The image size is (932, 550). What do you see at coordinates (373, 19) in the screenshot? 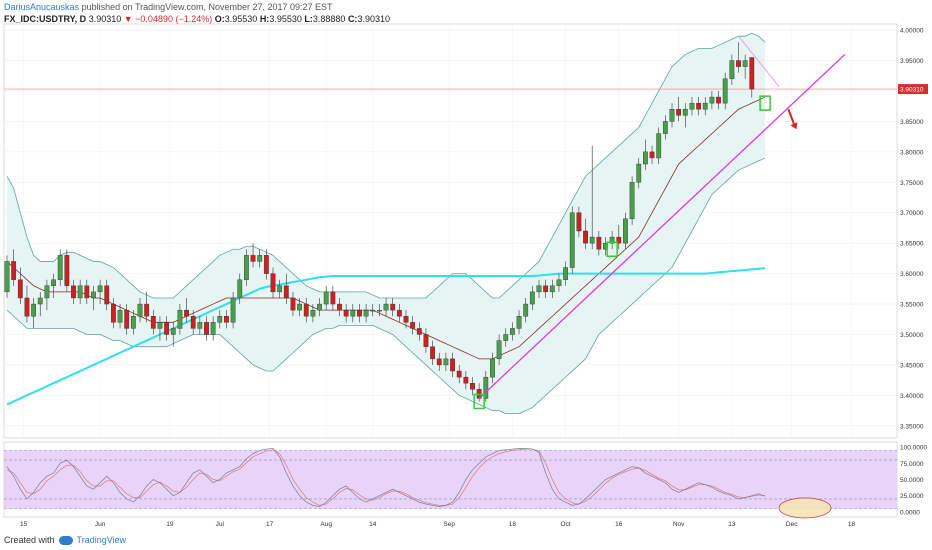
I see `close-value: 3.90310` at bounding box center [373, 19].